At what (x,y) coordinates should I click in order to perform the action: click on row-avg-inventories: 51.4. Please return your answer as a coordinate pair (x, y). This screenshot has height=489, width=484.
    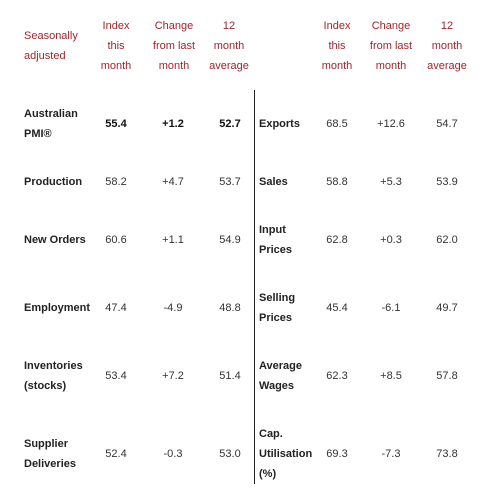
    Looking at the image, I should click on (230, 376).